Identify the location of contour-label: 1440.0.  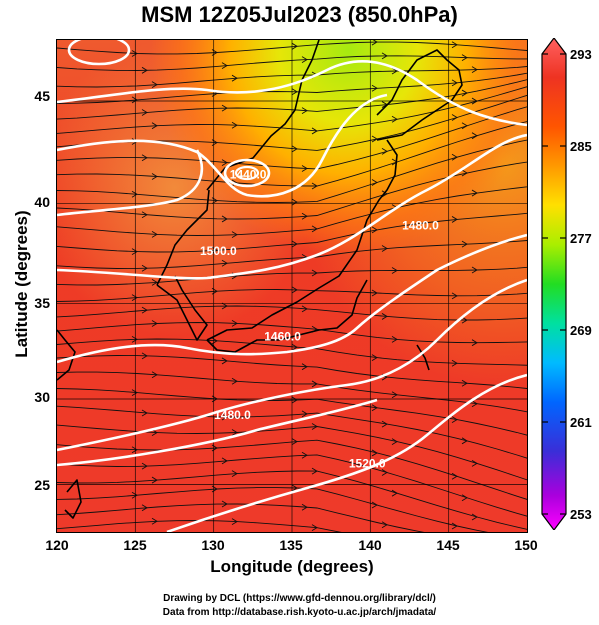
(248, 175).